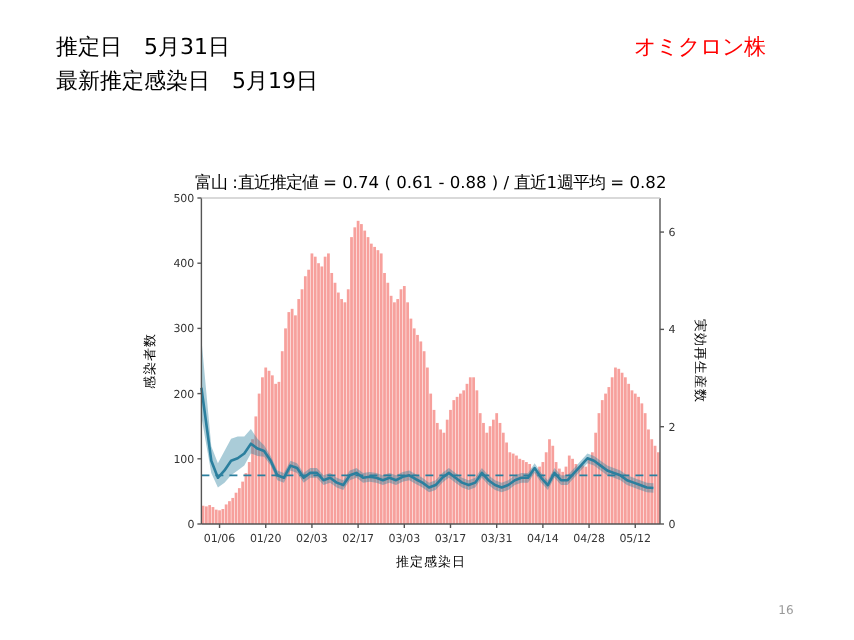 Image resolution: width=854 pixels, height=640 pixels. What do you see at coordinates (427, 438) in the screenshot?
I see `line-series` at bounding box center [427, 438].